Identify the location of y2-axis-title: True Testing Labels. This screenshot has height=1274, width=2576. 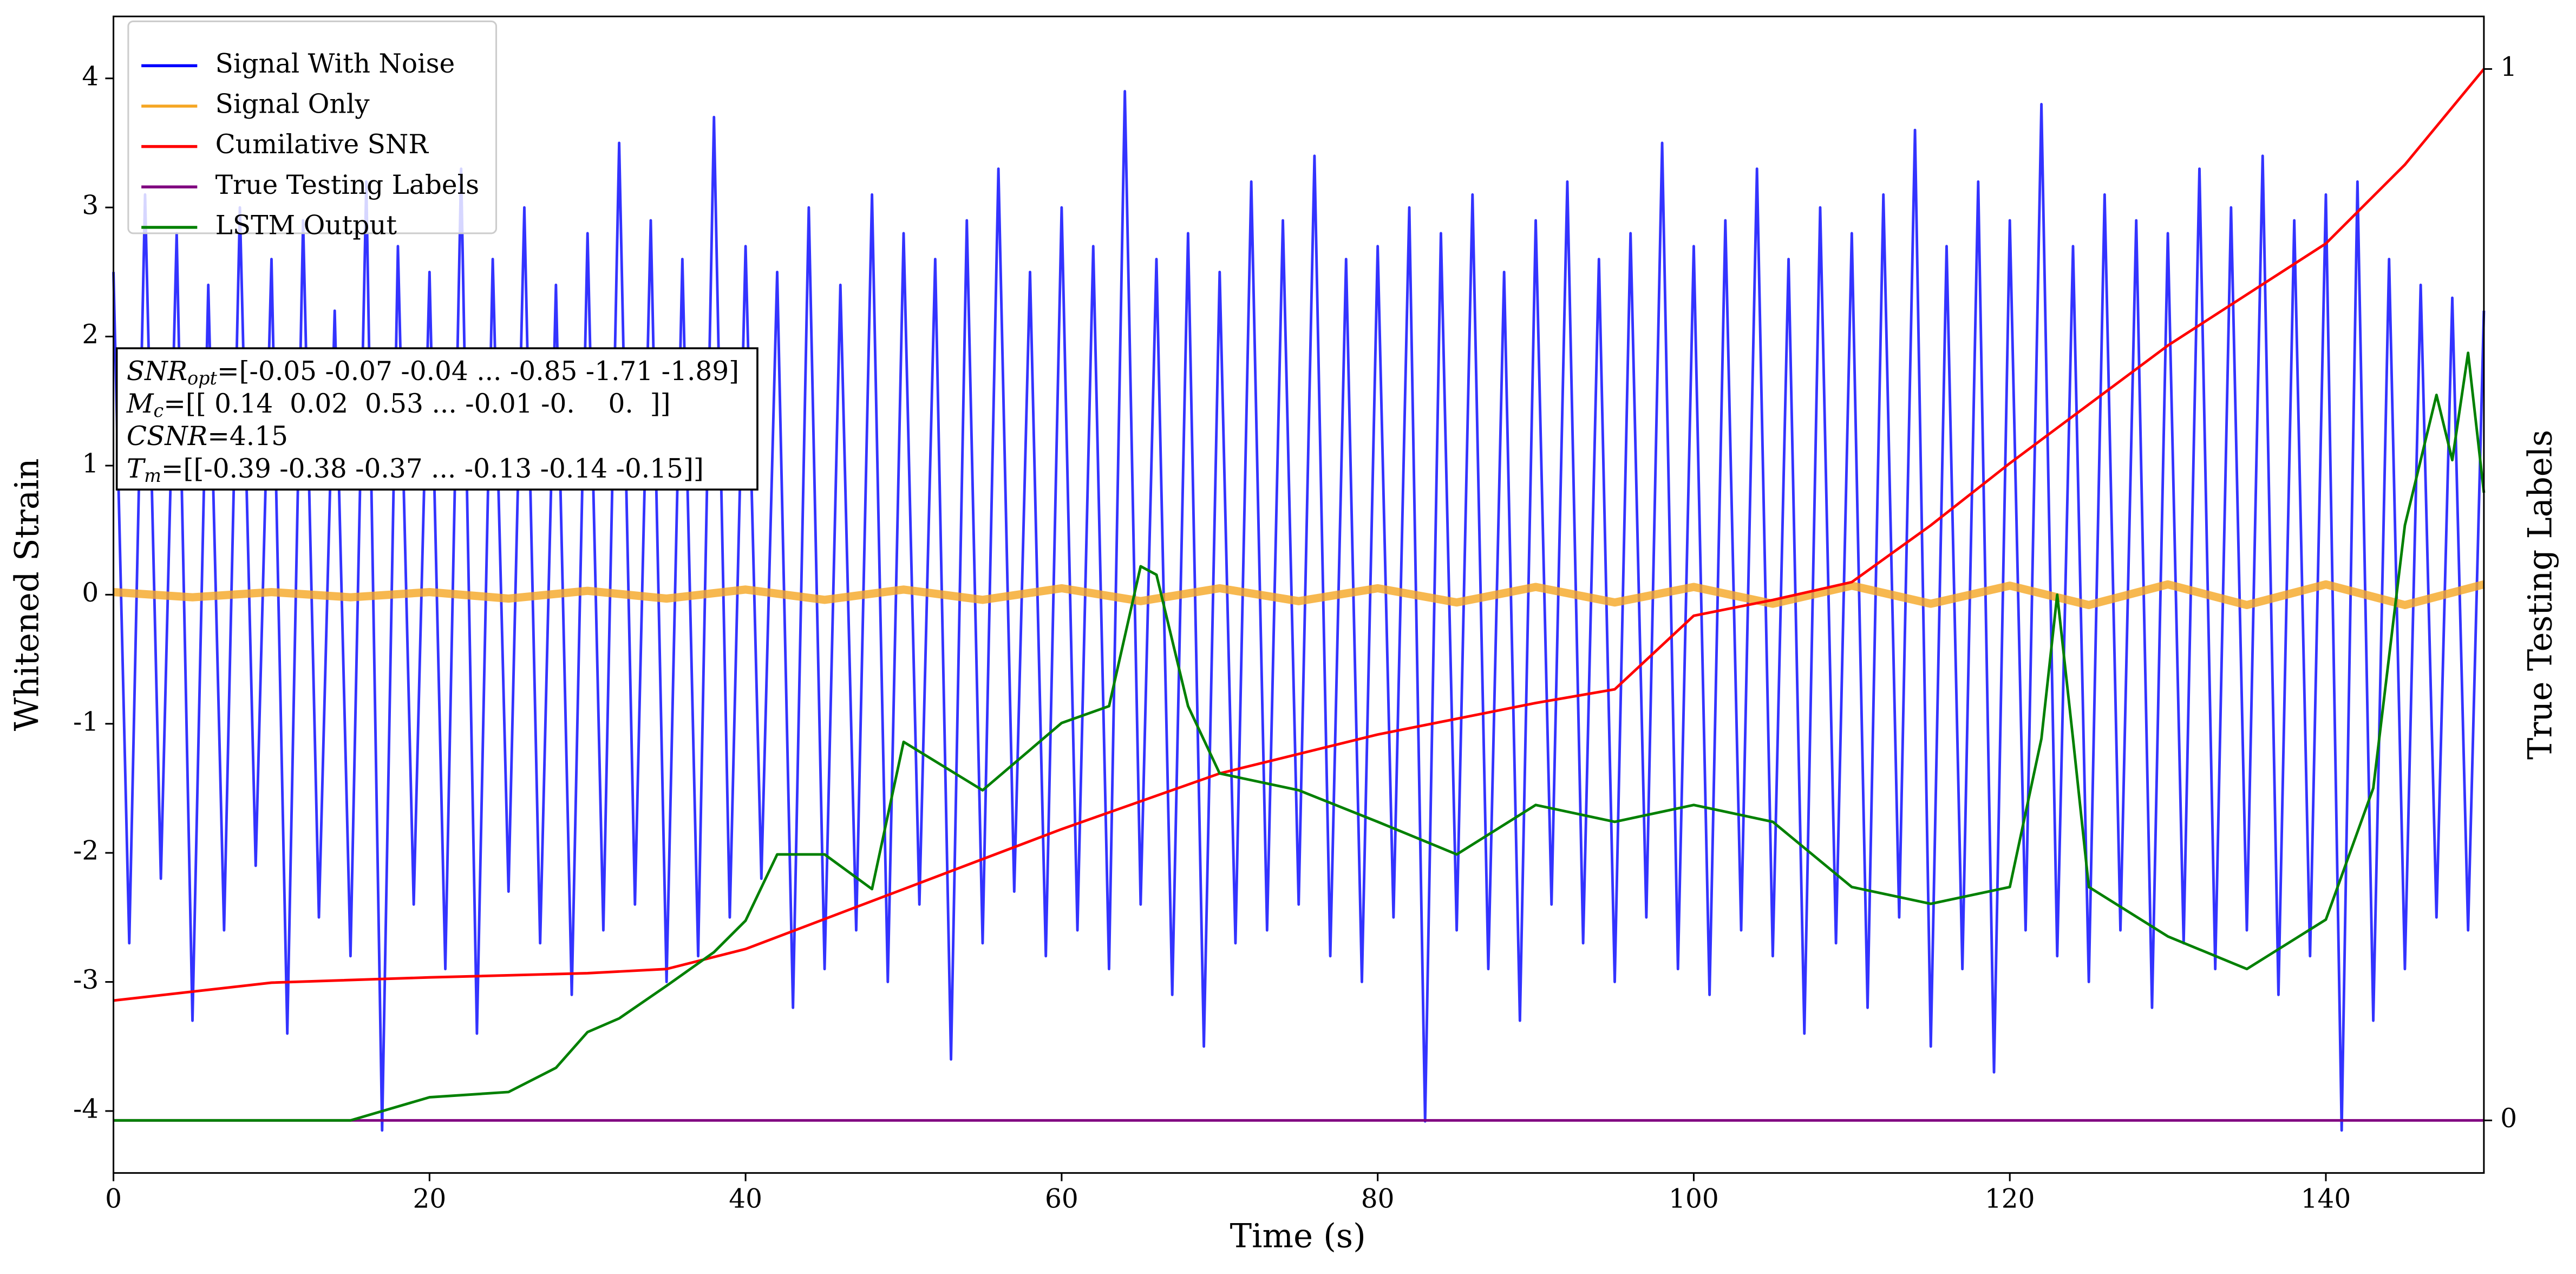
(2541, 595).